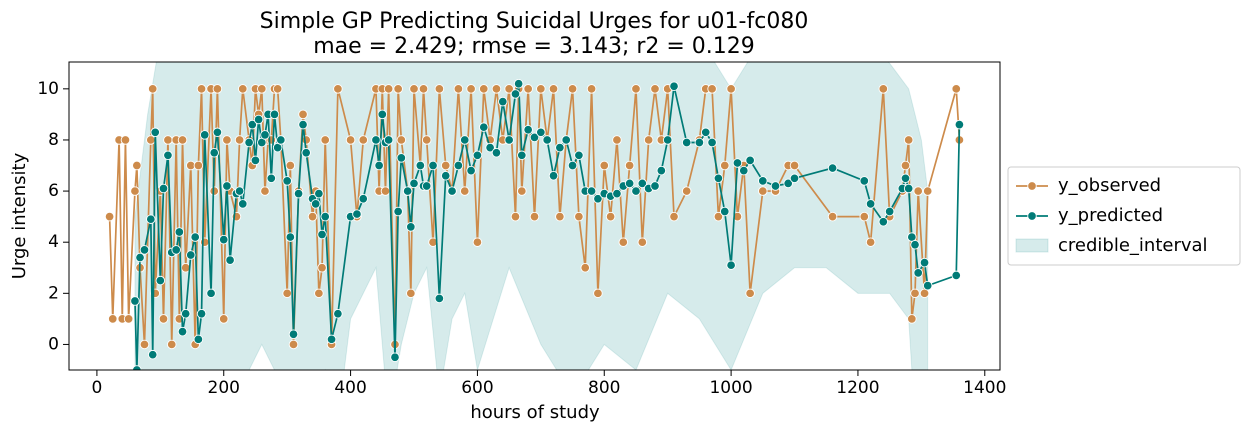  I want to click on chart-subtitle: mae = 2.429; rmse = 3.143; r2 = 0.129, so click(534, 46).